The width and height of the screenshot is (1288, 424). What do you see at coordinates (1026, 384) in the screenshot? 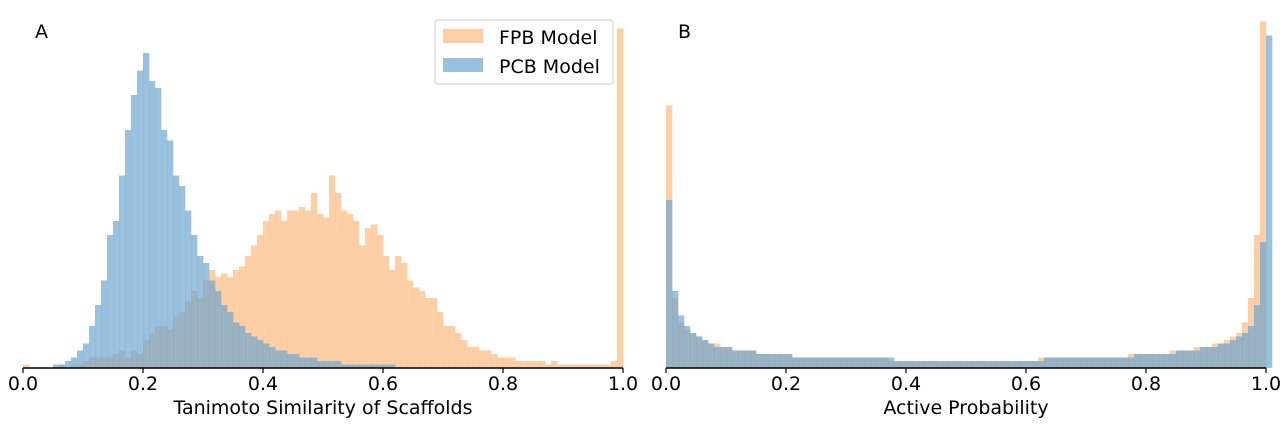
I see `panel-b-x-tick-label: 0.6` at bounding box center [1026, 384].